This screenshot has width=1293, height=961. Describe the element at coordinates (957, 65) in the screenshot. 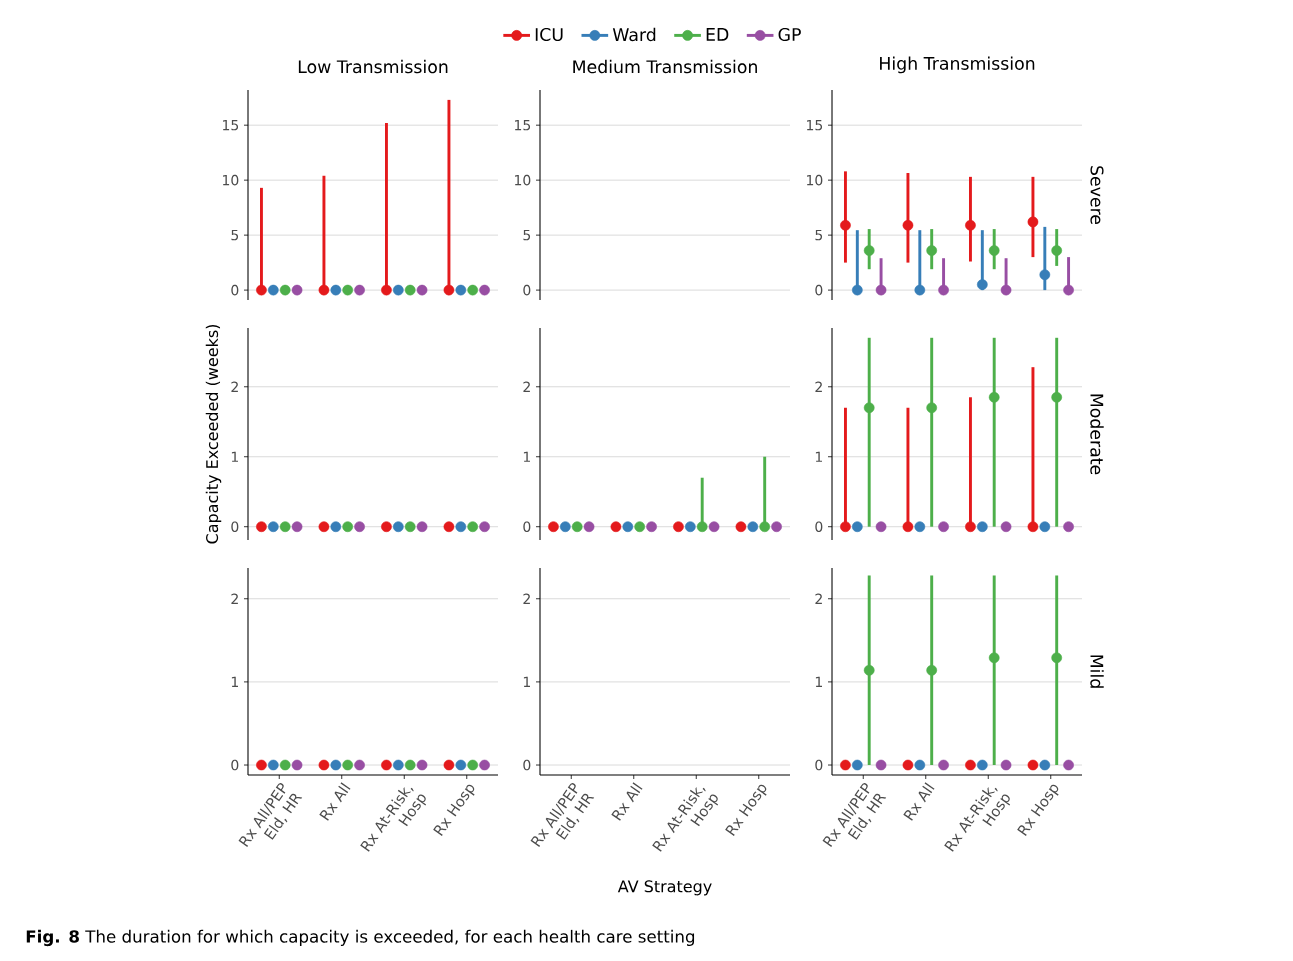

I see `chart-title: High Transmission` at that location.